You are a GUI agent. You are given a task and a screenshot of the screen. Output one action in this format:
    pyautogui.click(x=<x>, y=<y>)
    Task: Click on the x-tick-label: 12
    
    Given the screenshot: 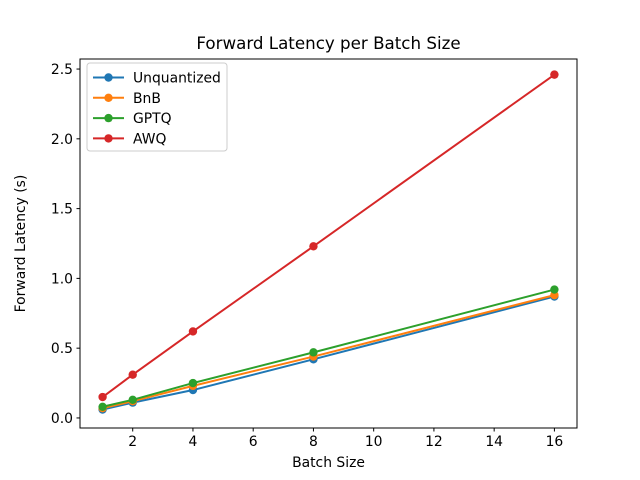 What is the action you would take?
    pyautogui.click(x=434, y=442)
    